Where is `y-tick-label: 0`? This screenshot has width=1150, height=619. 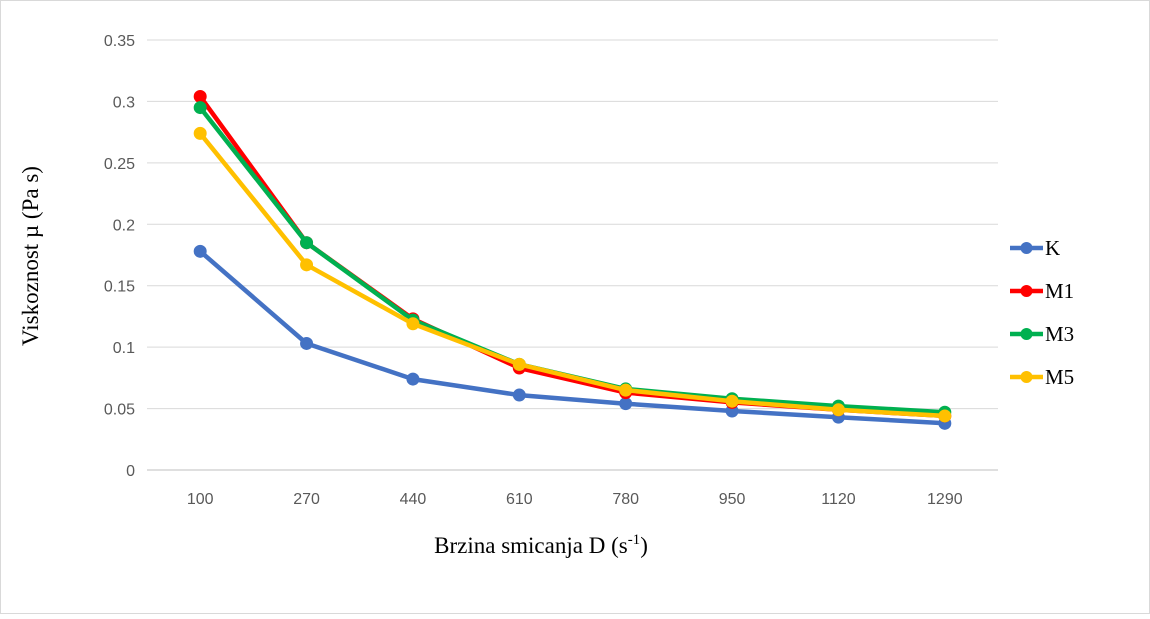 y-tick-label: 0 is located at coordinates (130, 471).